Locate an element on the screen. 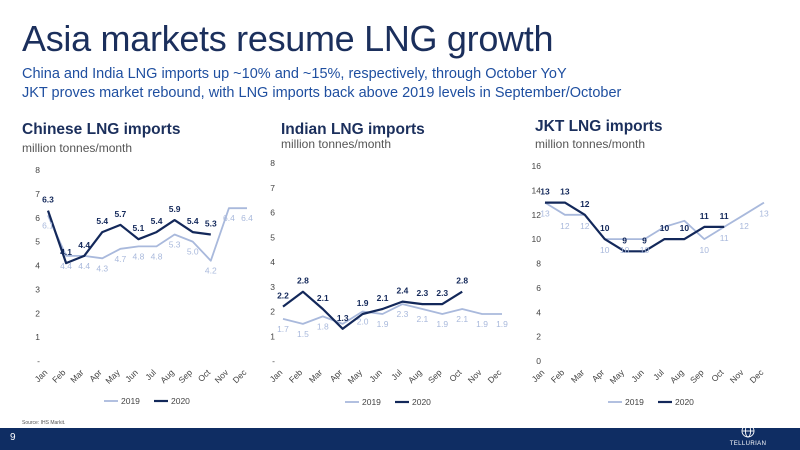 This screenshot has width=800, height=450. jkt-xtick-label: Jan is located at coordinates (538, 375).